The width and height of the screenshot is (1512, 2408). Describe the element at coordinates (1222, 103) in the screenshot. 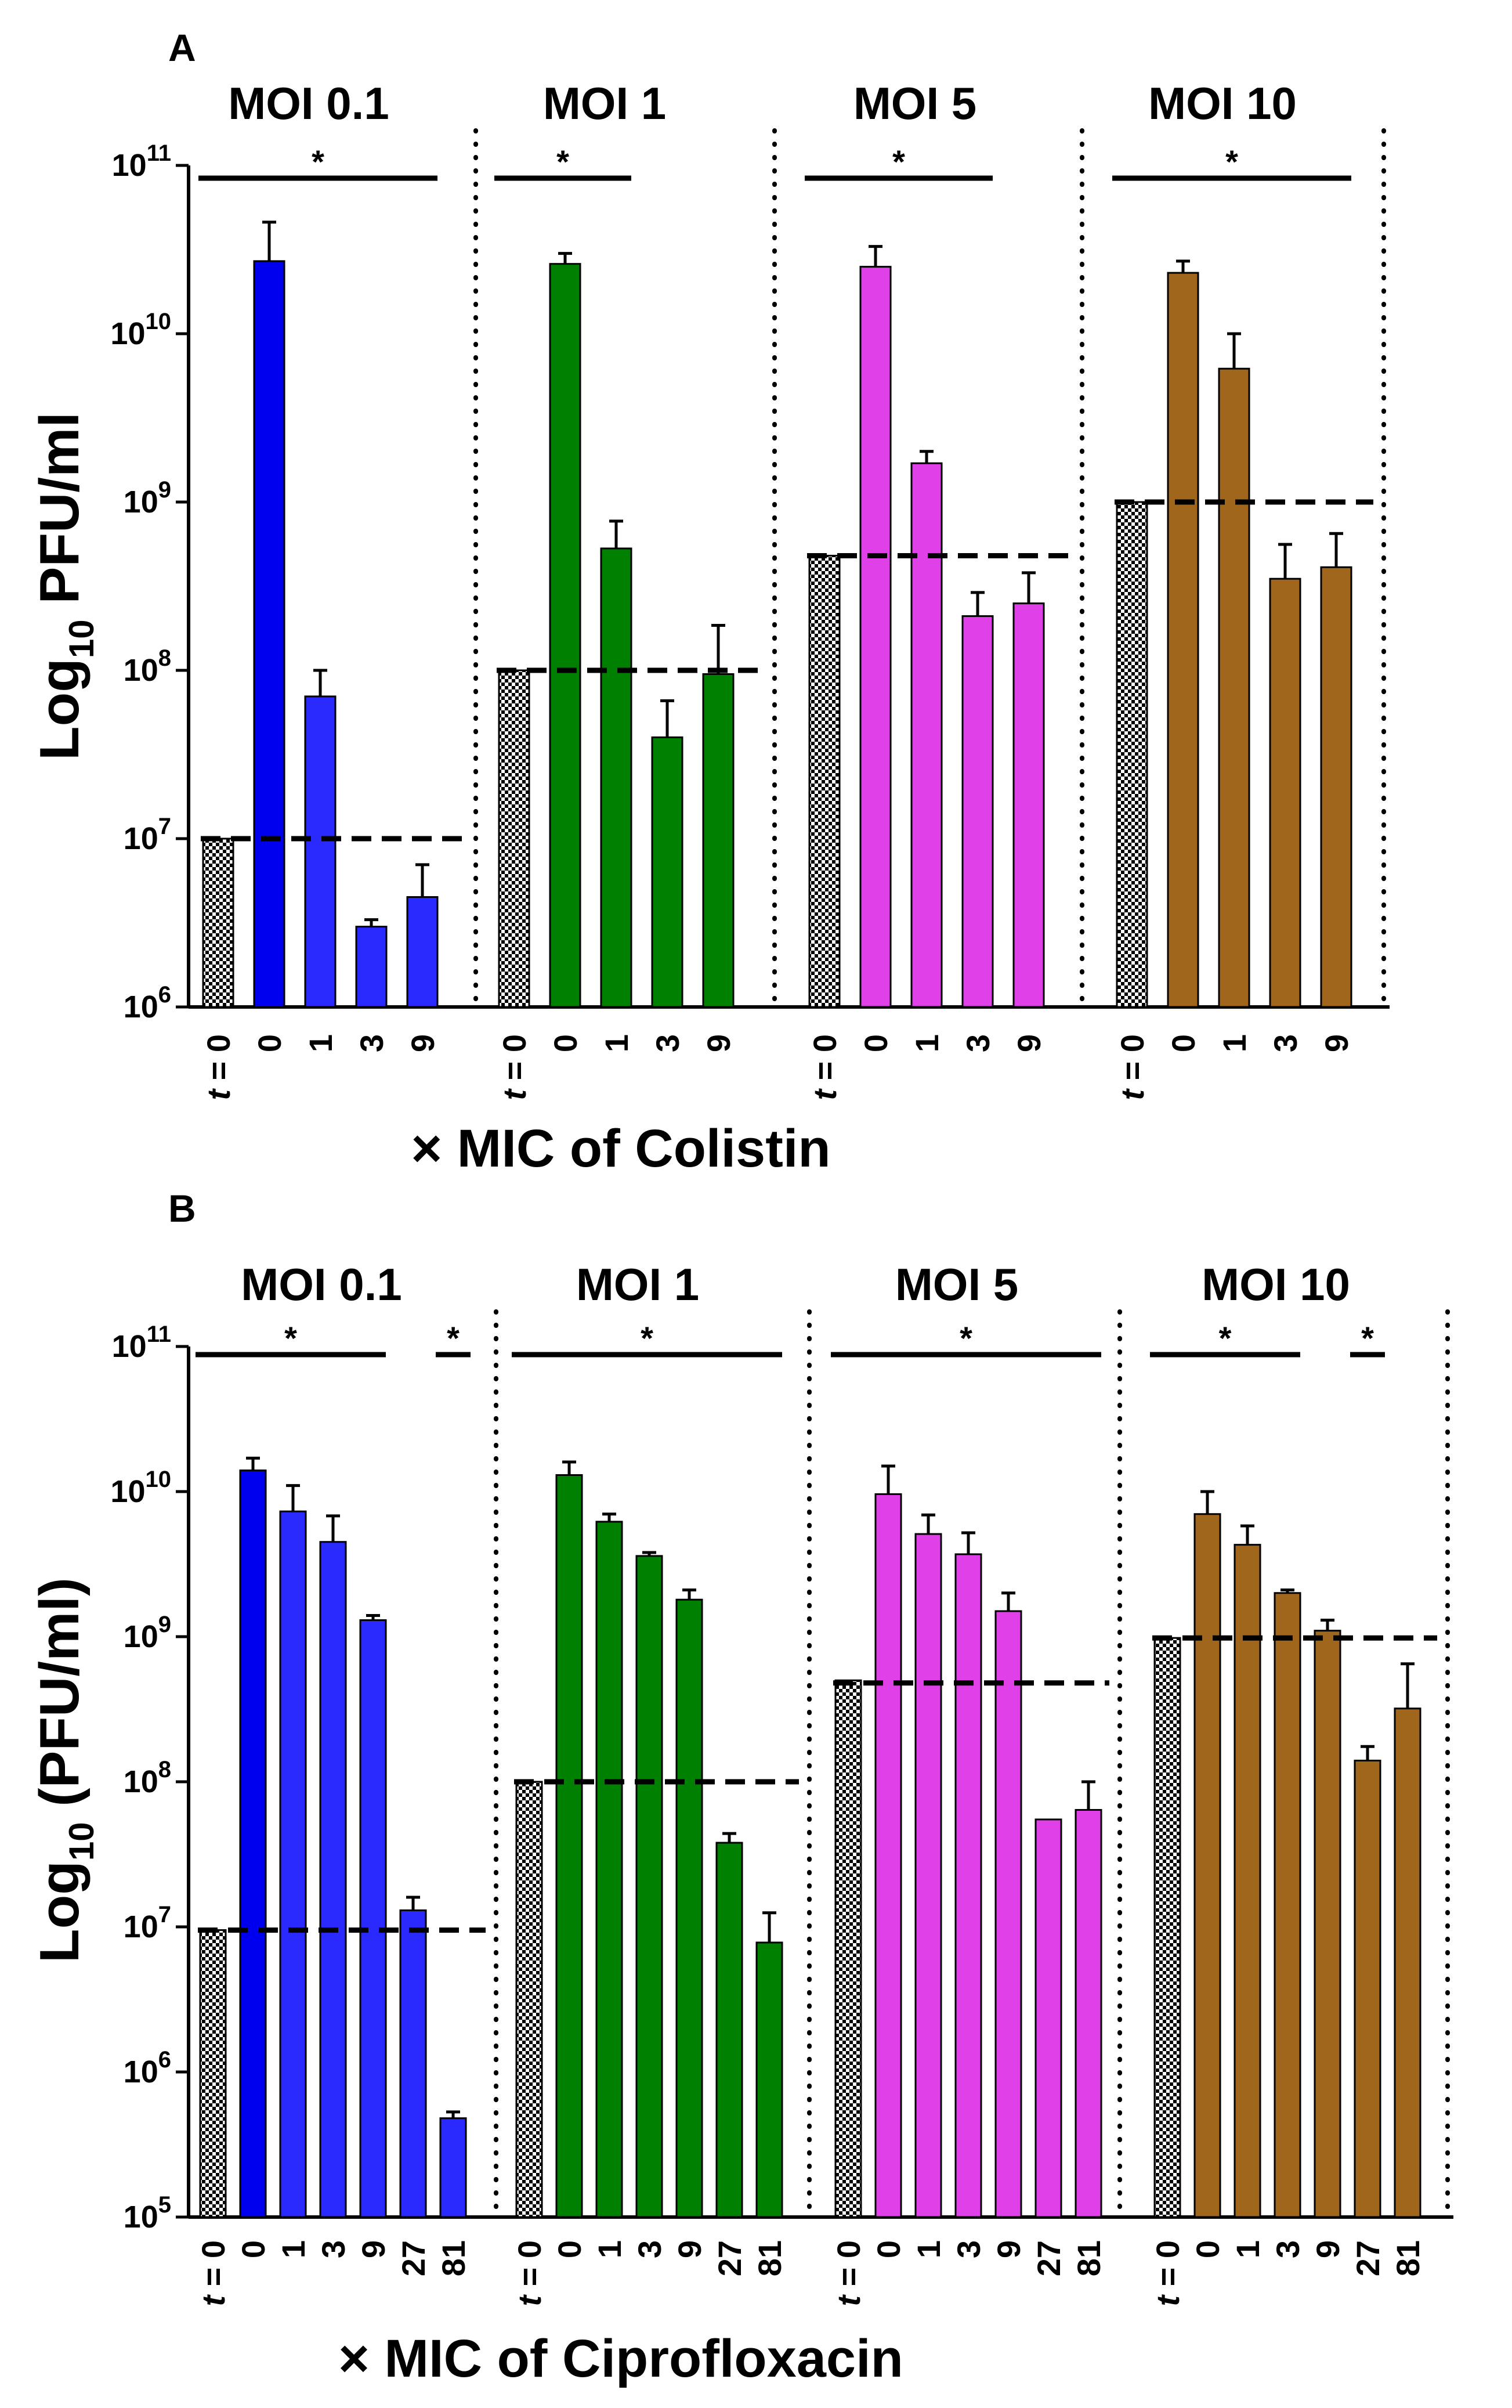

I see `group-title: MOI 10` at that location.